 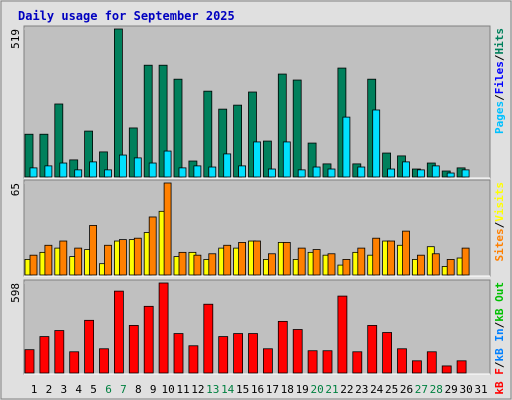 What do you see at coordinates (34, 389) in the screenshot?
I see `x-tick-label: 1` at bounding box center [34, 389].